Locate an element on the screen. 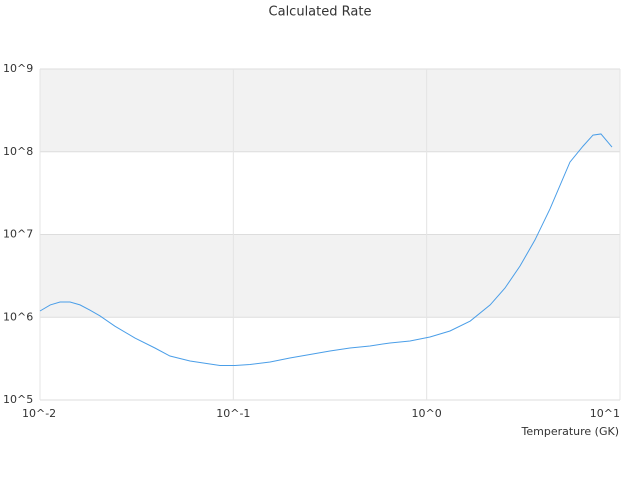 The height and width of the screenshot is (484, 640). y-tick-label: 10^5 is located at coordinates (18, 399).